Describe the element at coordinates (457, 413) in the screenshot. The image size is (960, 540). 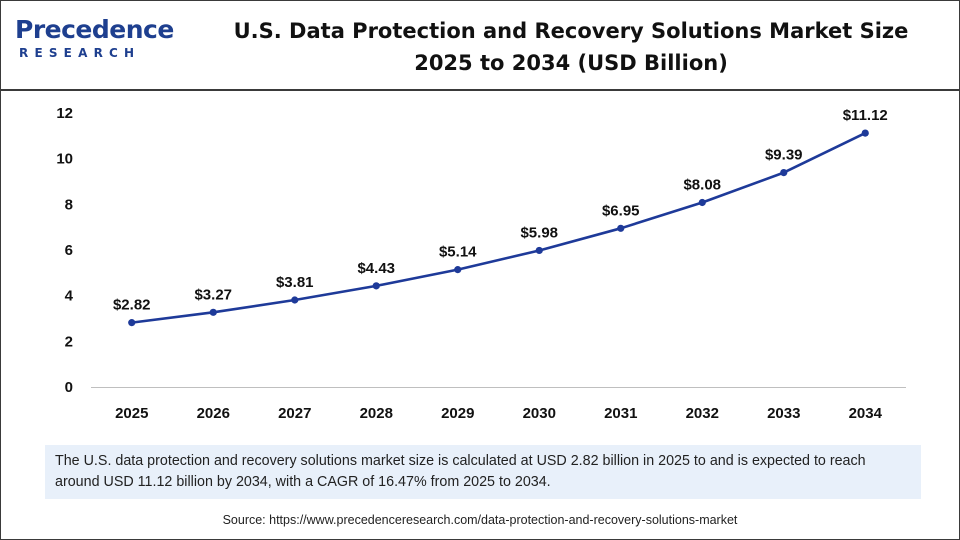
I see `x-tick-label: 2029` at that location.